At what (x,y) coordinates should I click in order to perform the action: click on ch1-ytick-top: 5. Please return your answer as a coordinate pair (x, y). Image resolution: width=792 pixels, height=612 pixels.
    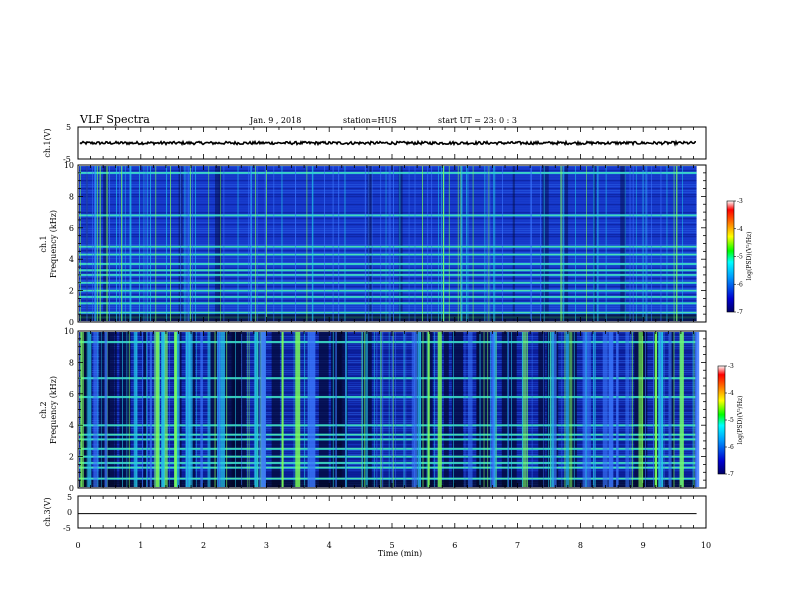
    Looking at the image, I should click on (68, 127).